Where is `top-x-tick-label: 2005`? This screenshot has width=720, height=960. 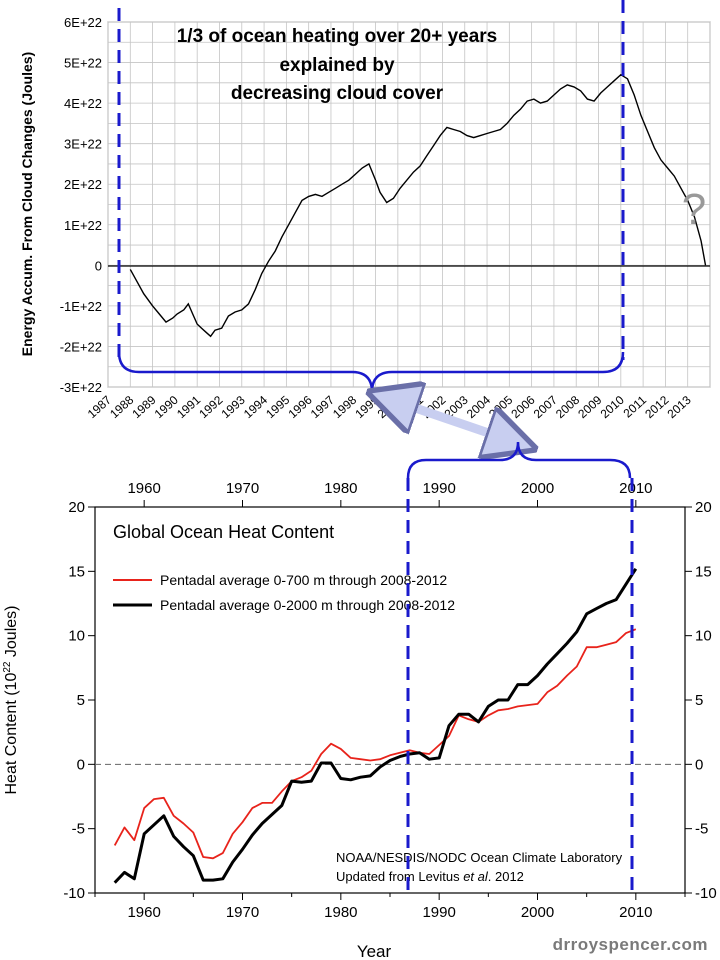
top-x-tick-label: 2005 is located at coordinates (500, 407).